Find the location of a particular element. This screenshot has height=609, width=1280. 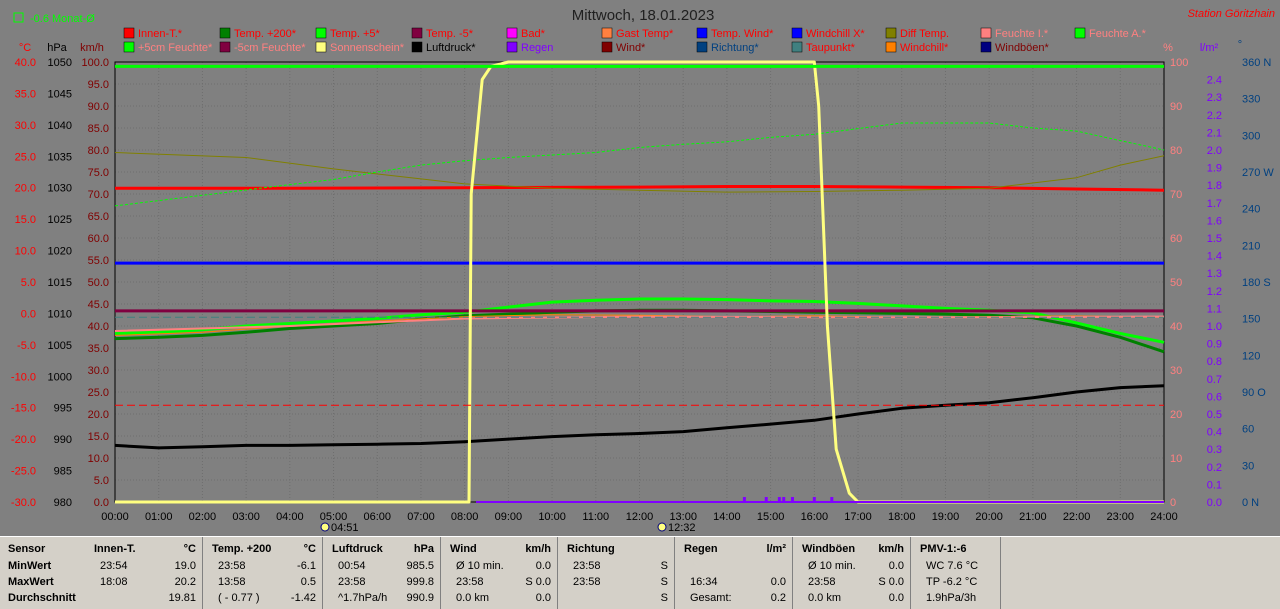

legend-label: Innen-T.* is located at coordinates (160, 34).